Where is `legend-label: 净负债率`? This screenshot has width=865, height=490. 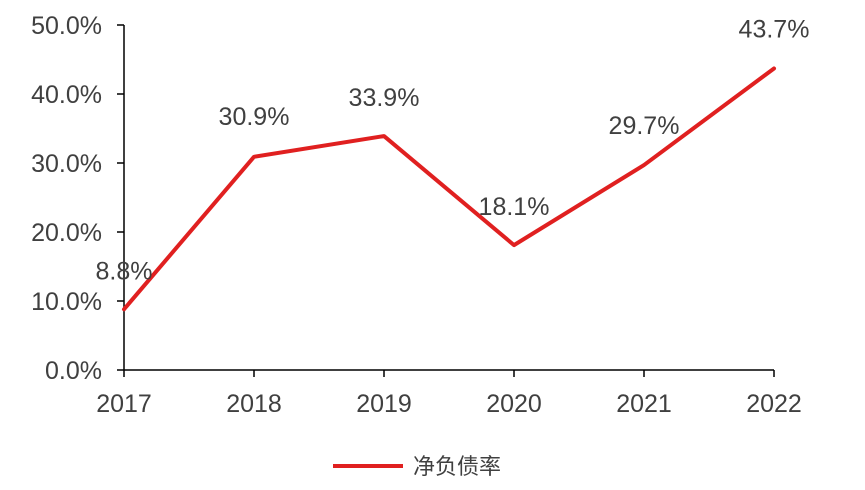 legend-label: 净负债率 is located at coordinates (457, 467).